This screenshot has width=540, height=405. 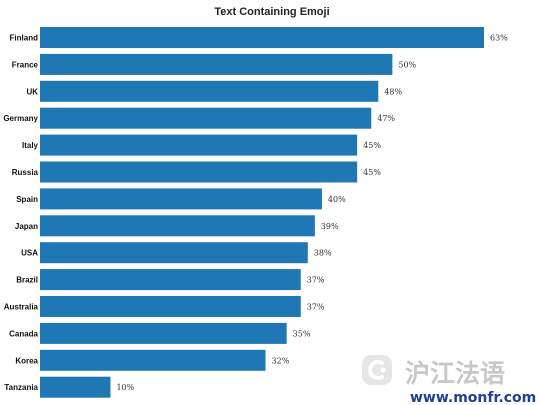 I want to click on category-label-12: Korea, so click(x=26, y=360).